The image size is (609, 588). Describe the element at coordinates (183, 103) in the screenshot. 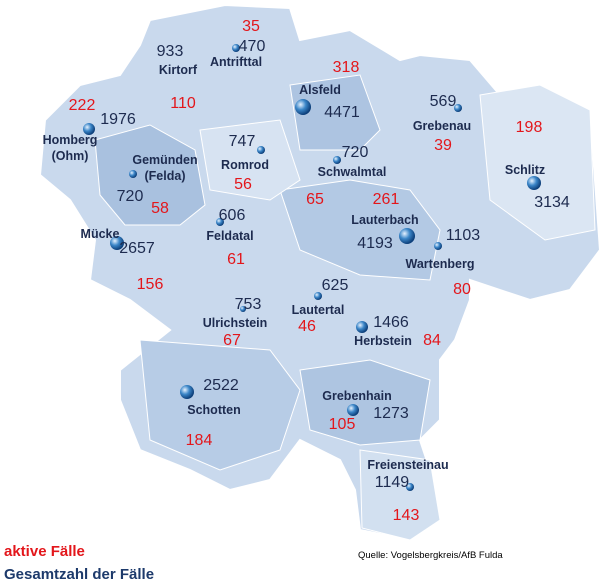

I see `active-cases: 110` at that location.